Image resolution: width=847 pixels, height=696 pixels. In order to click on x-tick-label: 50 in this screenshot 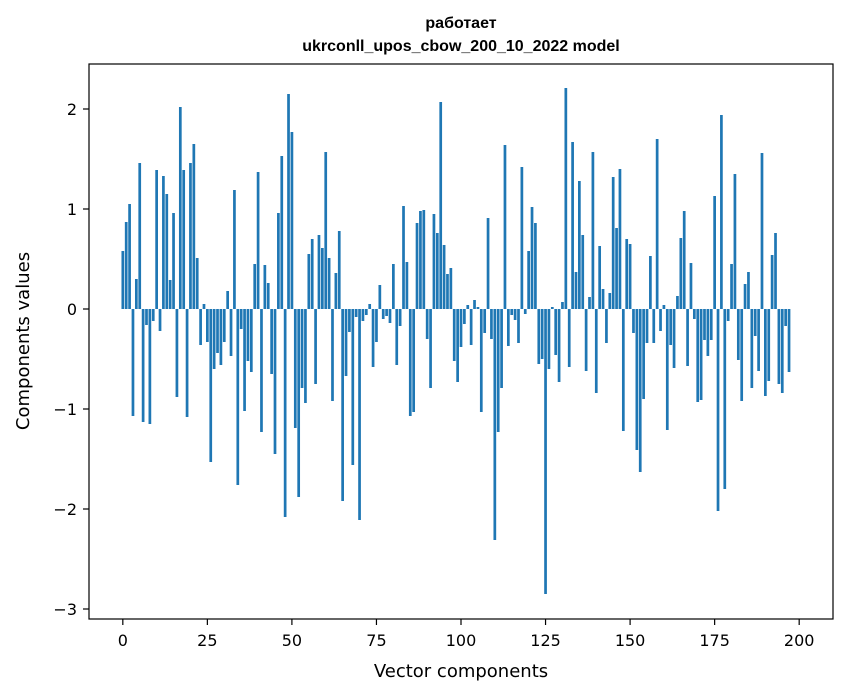, I will do `click(292, 640)`.